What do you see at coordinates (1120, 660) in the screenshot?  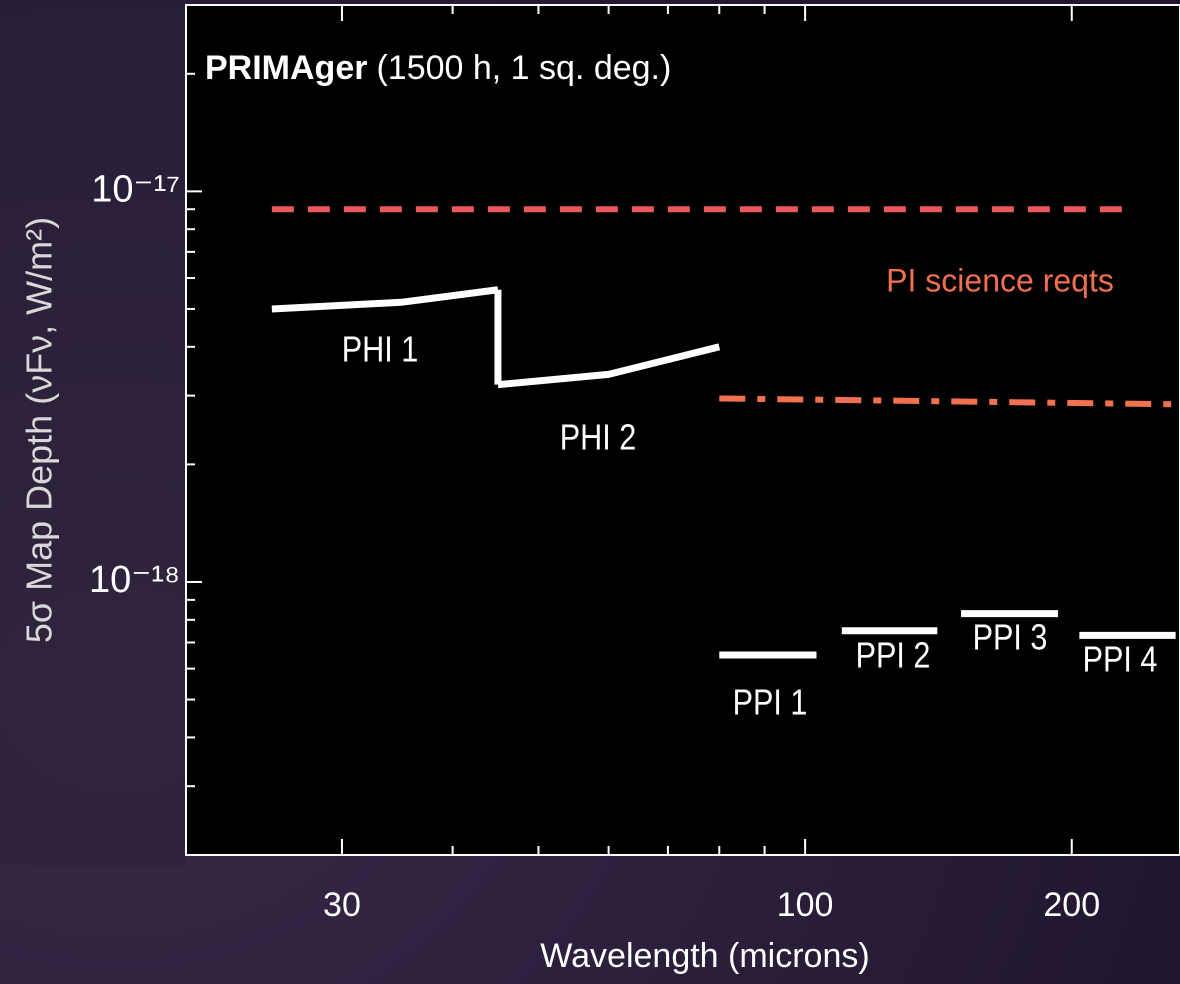 I see `series-label: PPI 4` at bounding box center [1120, 660].